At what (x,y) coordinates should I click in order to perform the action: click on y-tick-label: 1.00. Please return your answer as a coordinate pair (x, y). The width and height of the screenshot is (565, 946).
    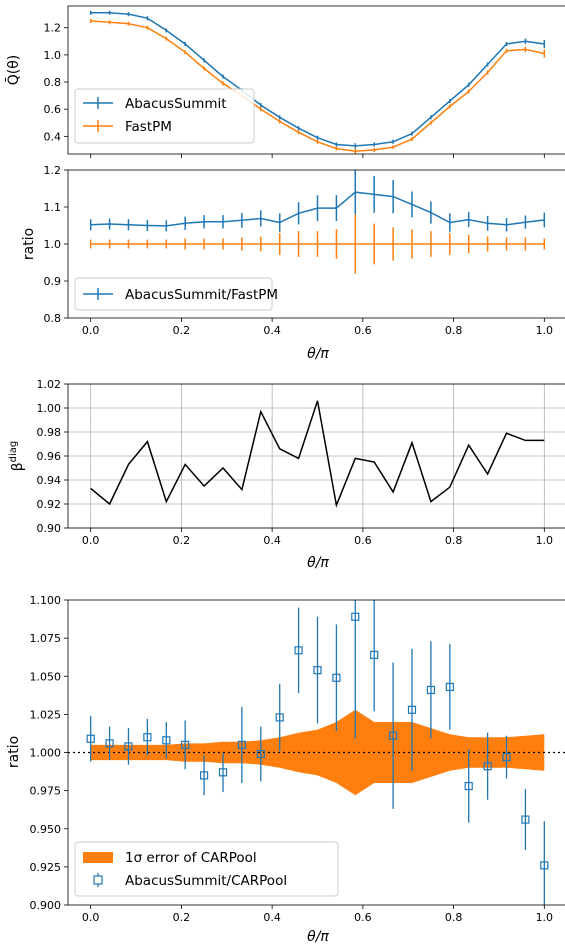
    Looking at the image, I should click on (49, 408).